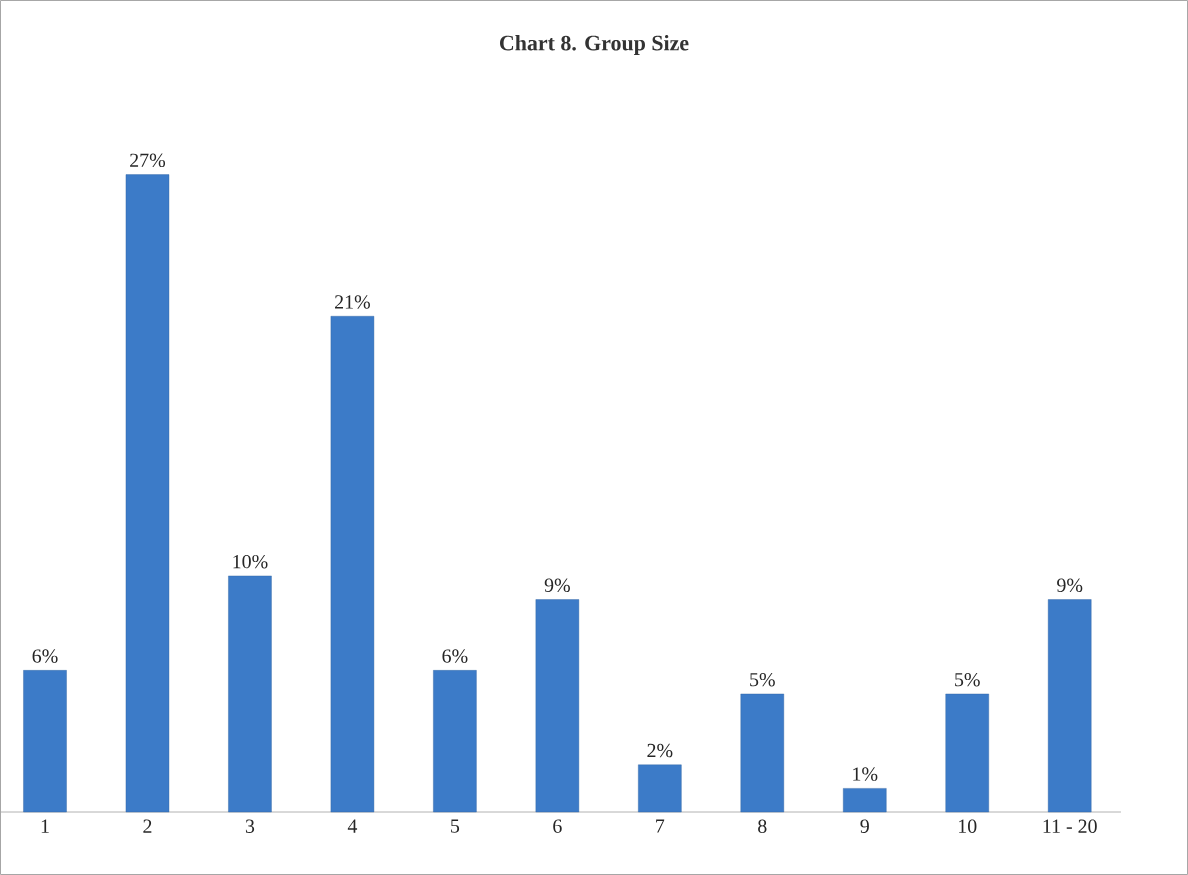 This screenshot has height=875, width=1188. What do you see at coordinates (250, 561) in the screenshot?
I see `data-label: 10%` at bounding box center [250, 561].